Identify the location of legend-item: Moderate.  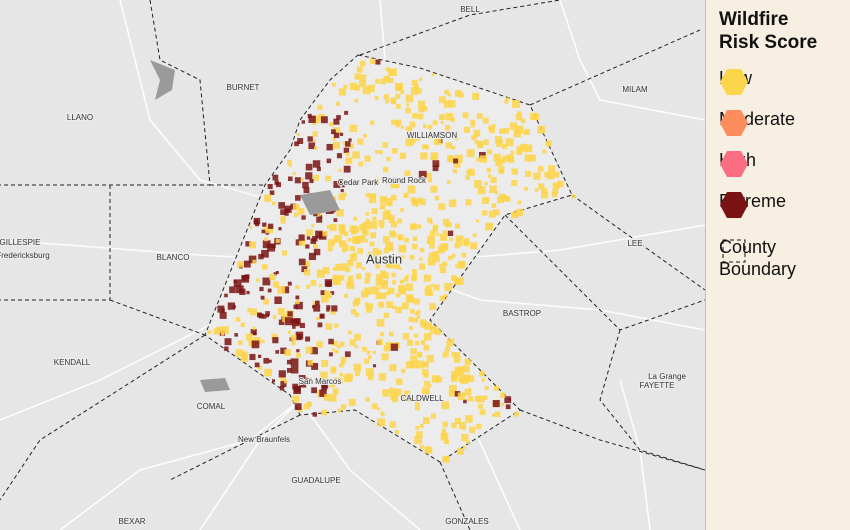
(766, 122).